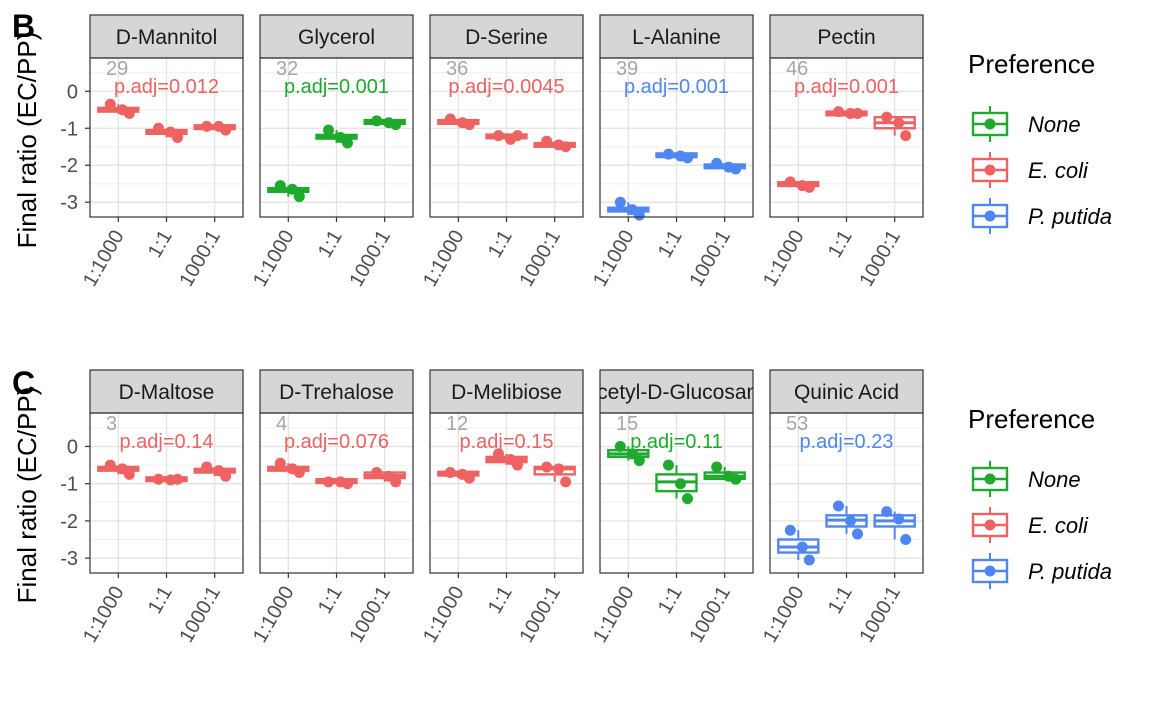 This screenshot has width=1152, height=711. What do you see at coordinates (507, 442) in the screenshot?
I see `p-adj-label: p.adj=0.15` at bounding box center [507, 442].